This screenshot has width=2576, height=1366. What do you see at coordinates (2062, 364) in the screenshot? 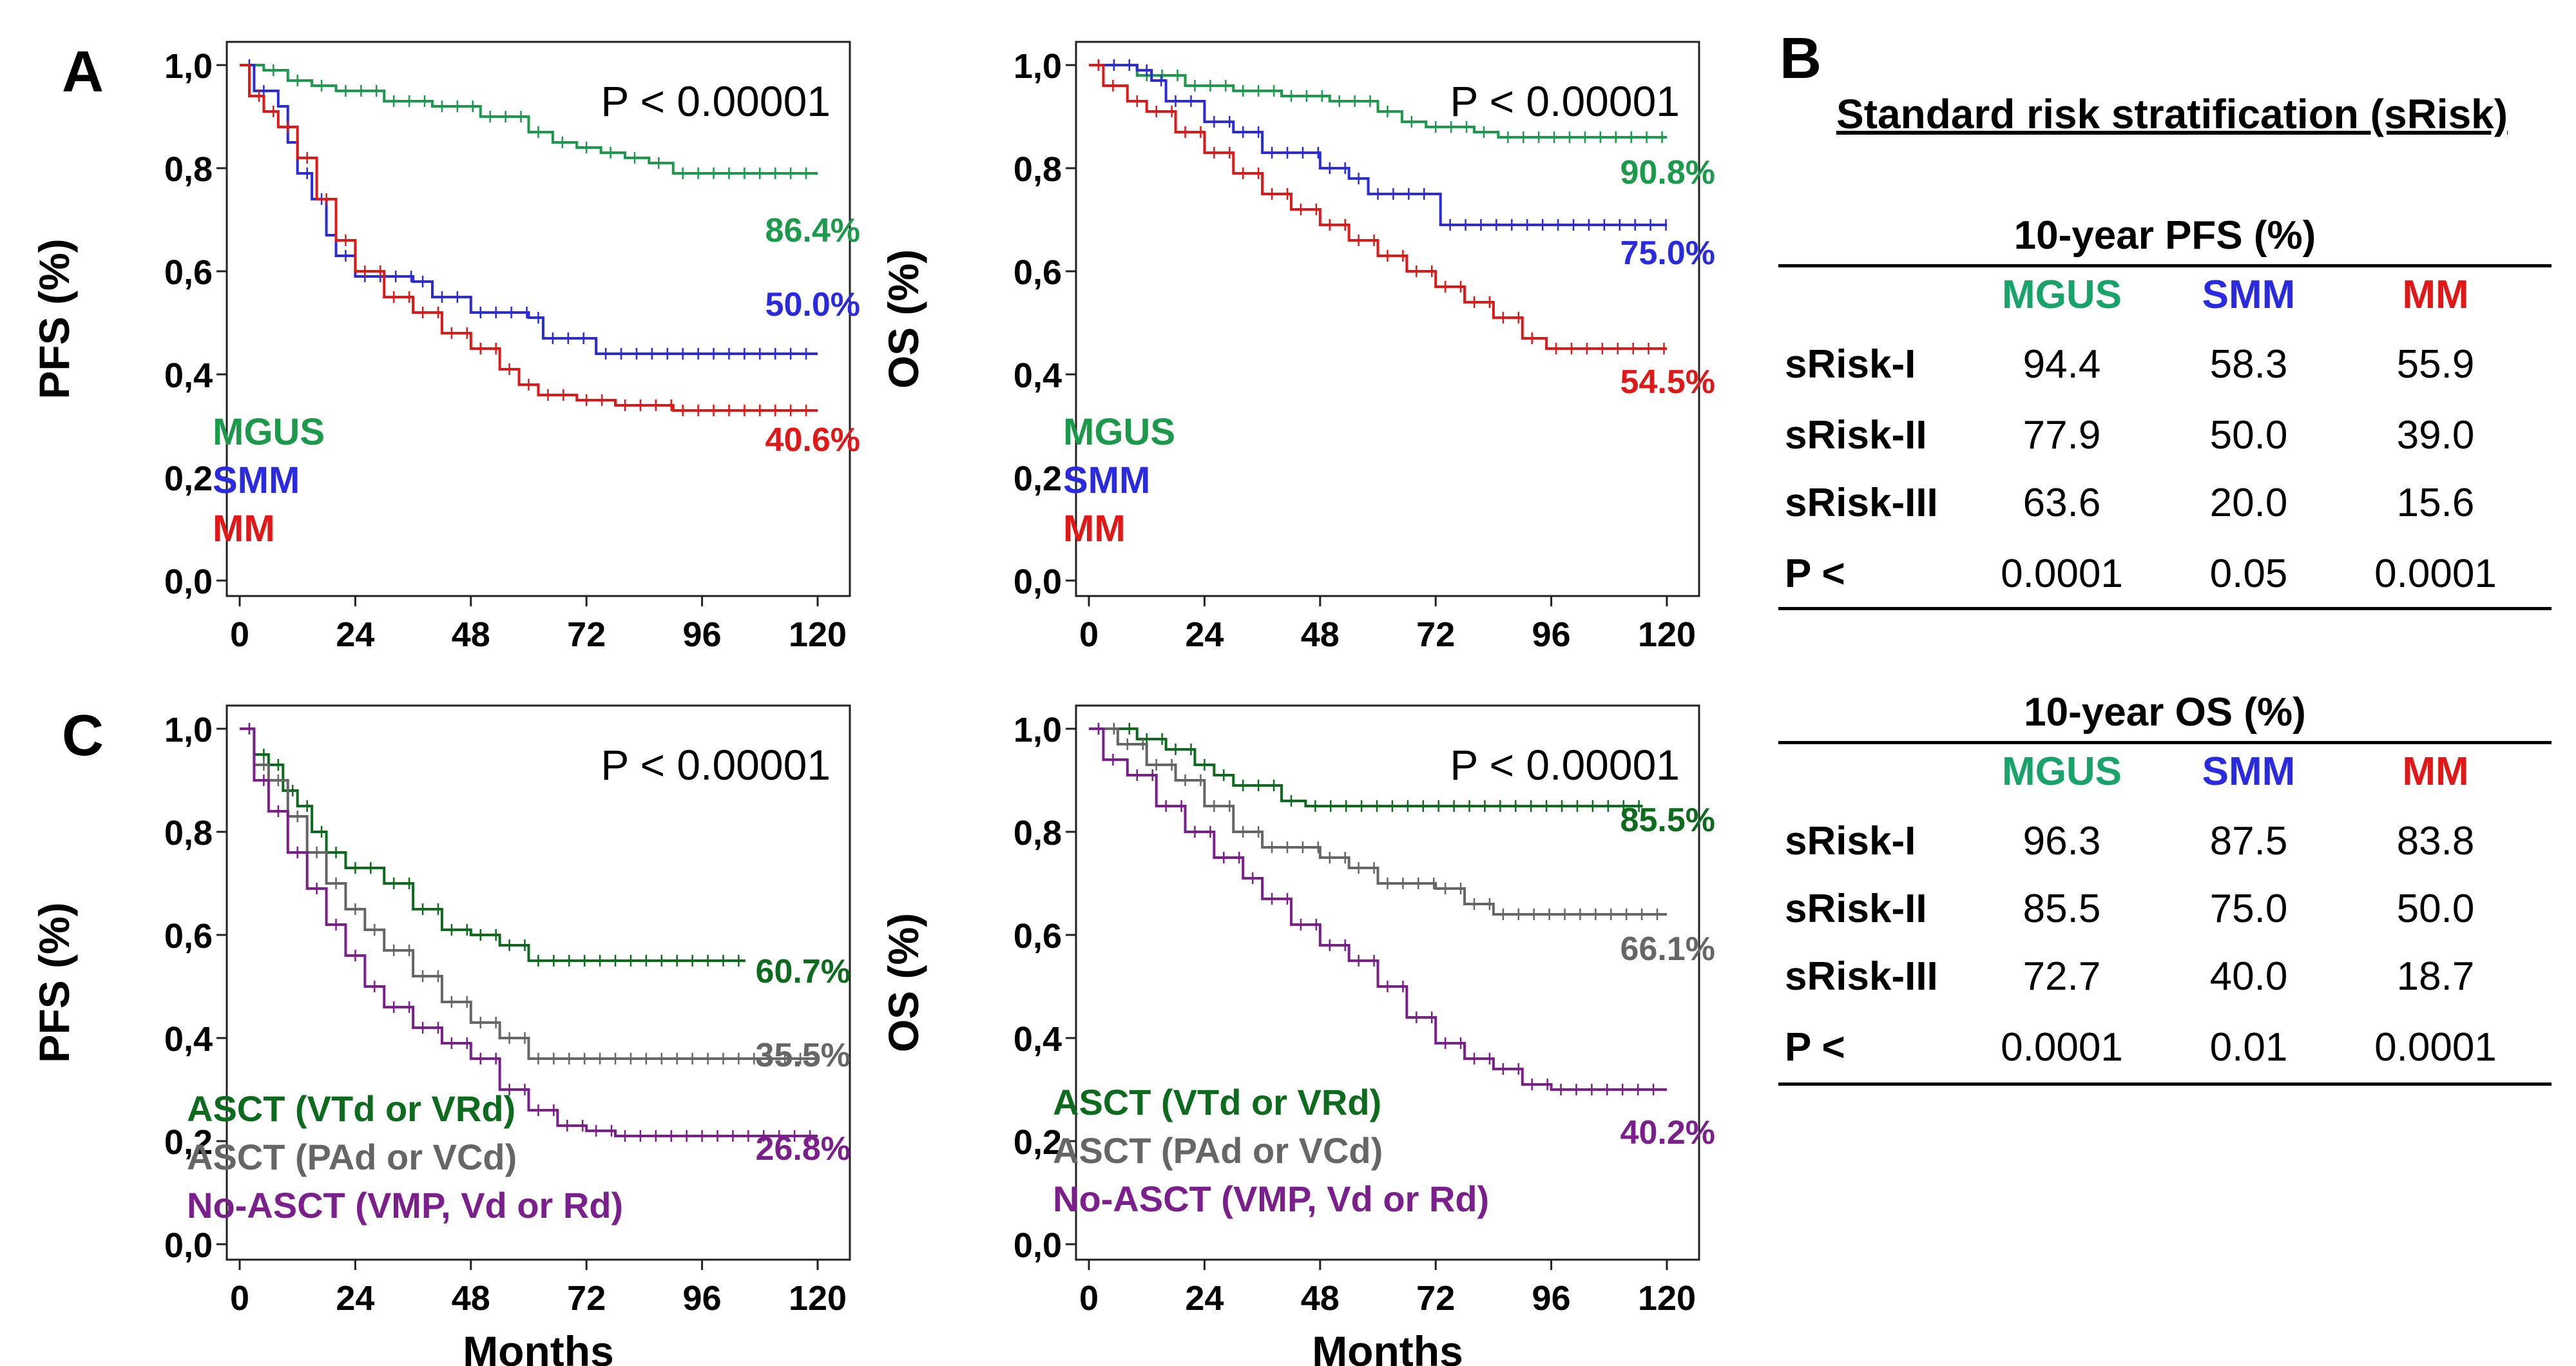
I see `pfs-cell: 94.4` at bounding box center [2062, 364].